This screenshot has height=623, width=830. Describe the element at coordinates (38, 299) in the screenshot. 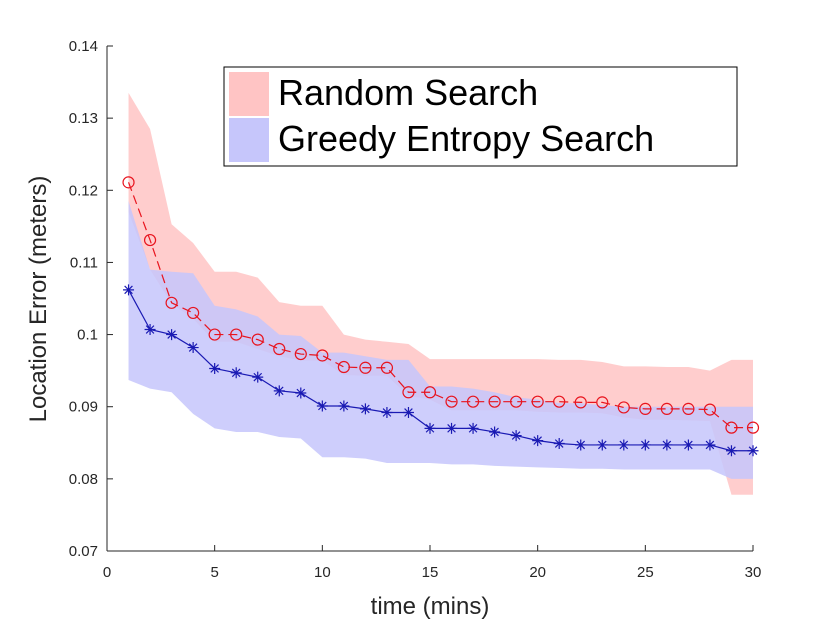

I see `y-axis-label: Location Error (meters)` at that location.